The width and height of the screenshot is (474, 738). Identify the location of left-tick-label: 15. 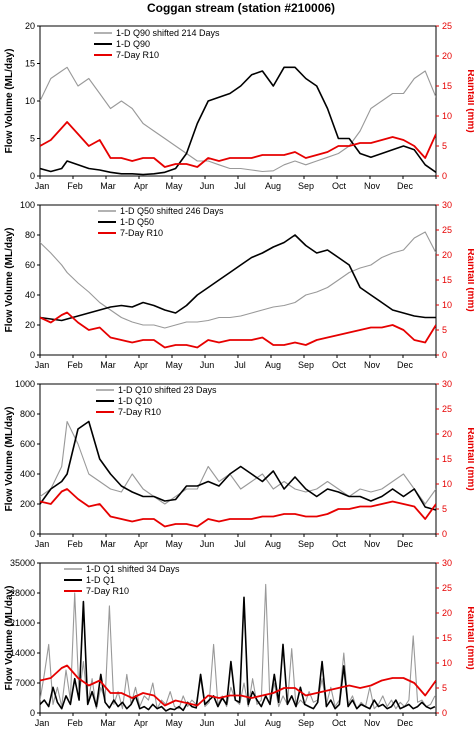
(30, 64).